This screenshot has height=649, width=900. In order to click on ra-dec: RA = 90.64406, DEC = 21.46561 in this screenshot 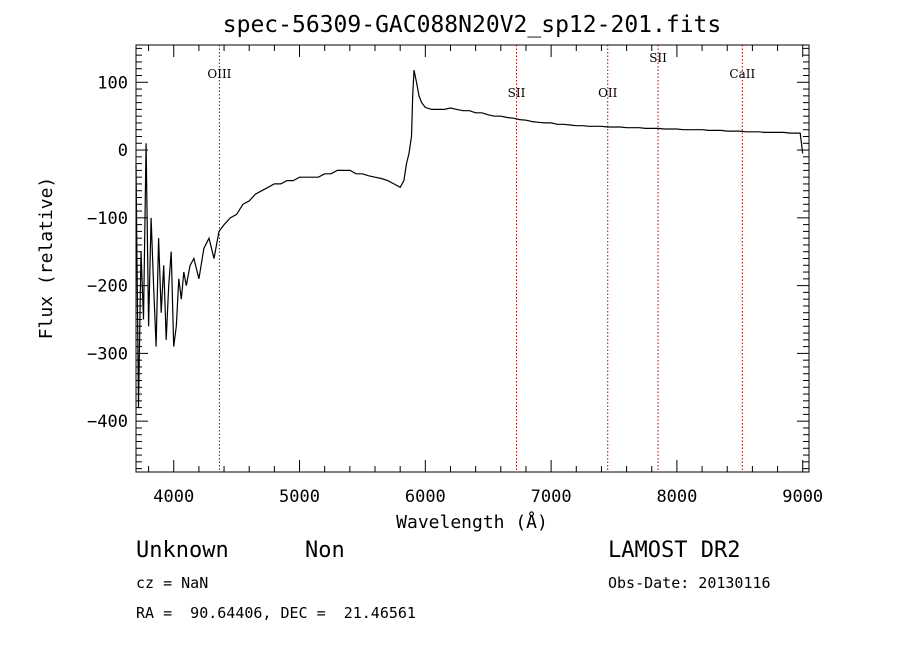, I will do `click(276, 613)`.